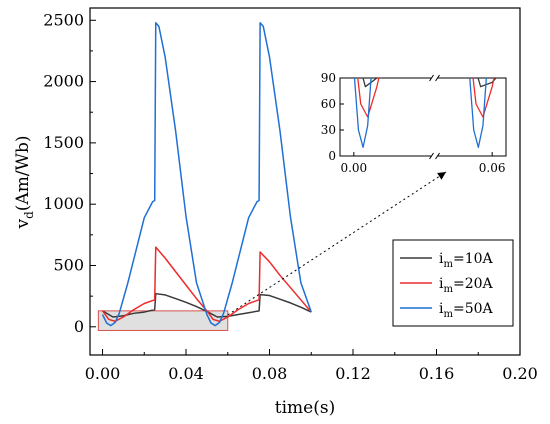 Image resolution: width=550 pixels, height=424 pixels. Describe the element at coordinates (441, 176) in the screenshot. I see `zoom-arrow-head` at that location.